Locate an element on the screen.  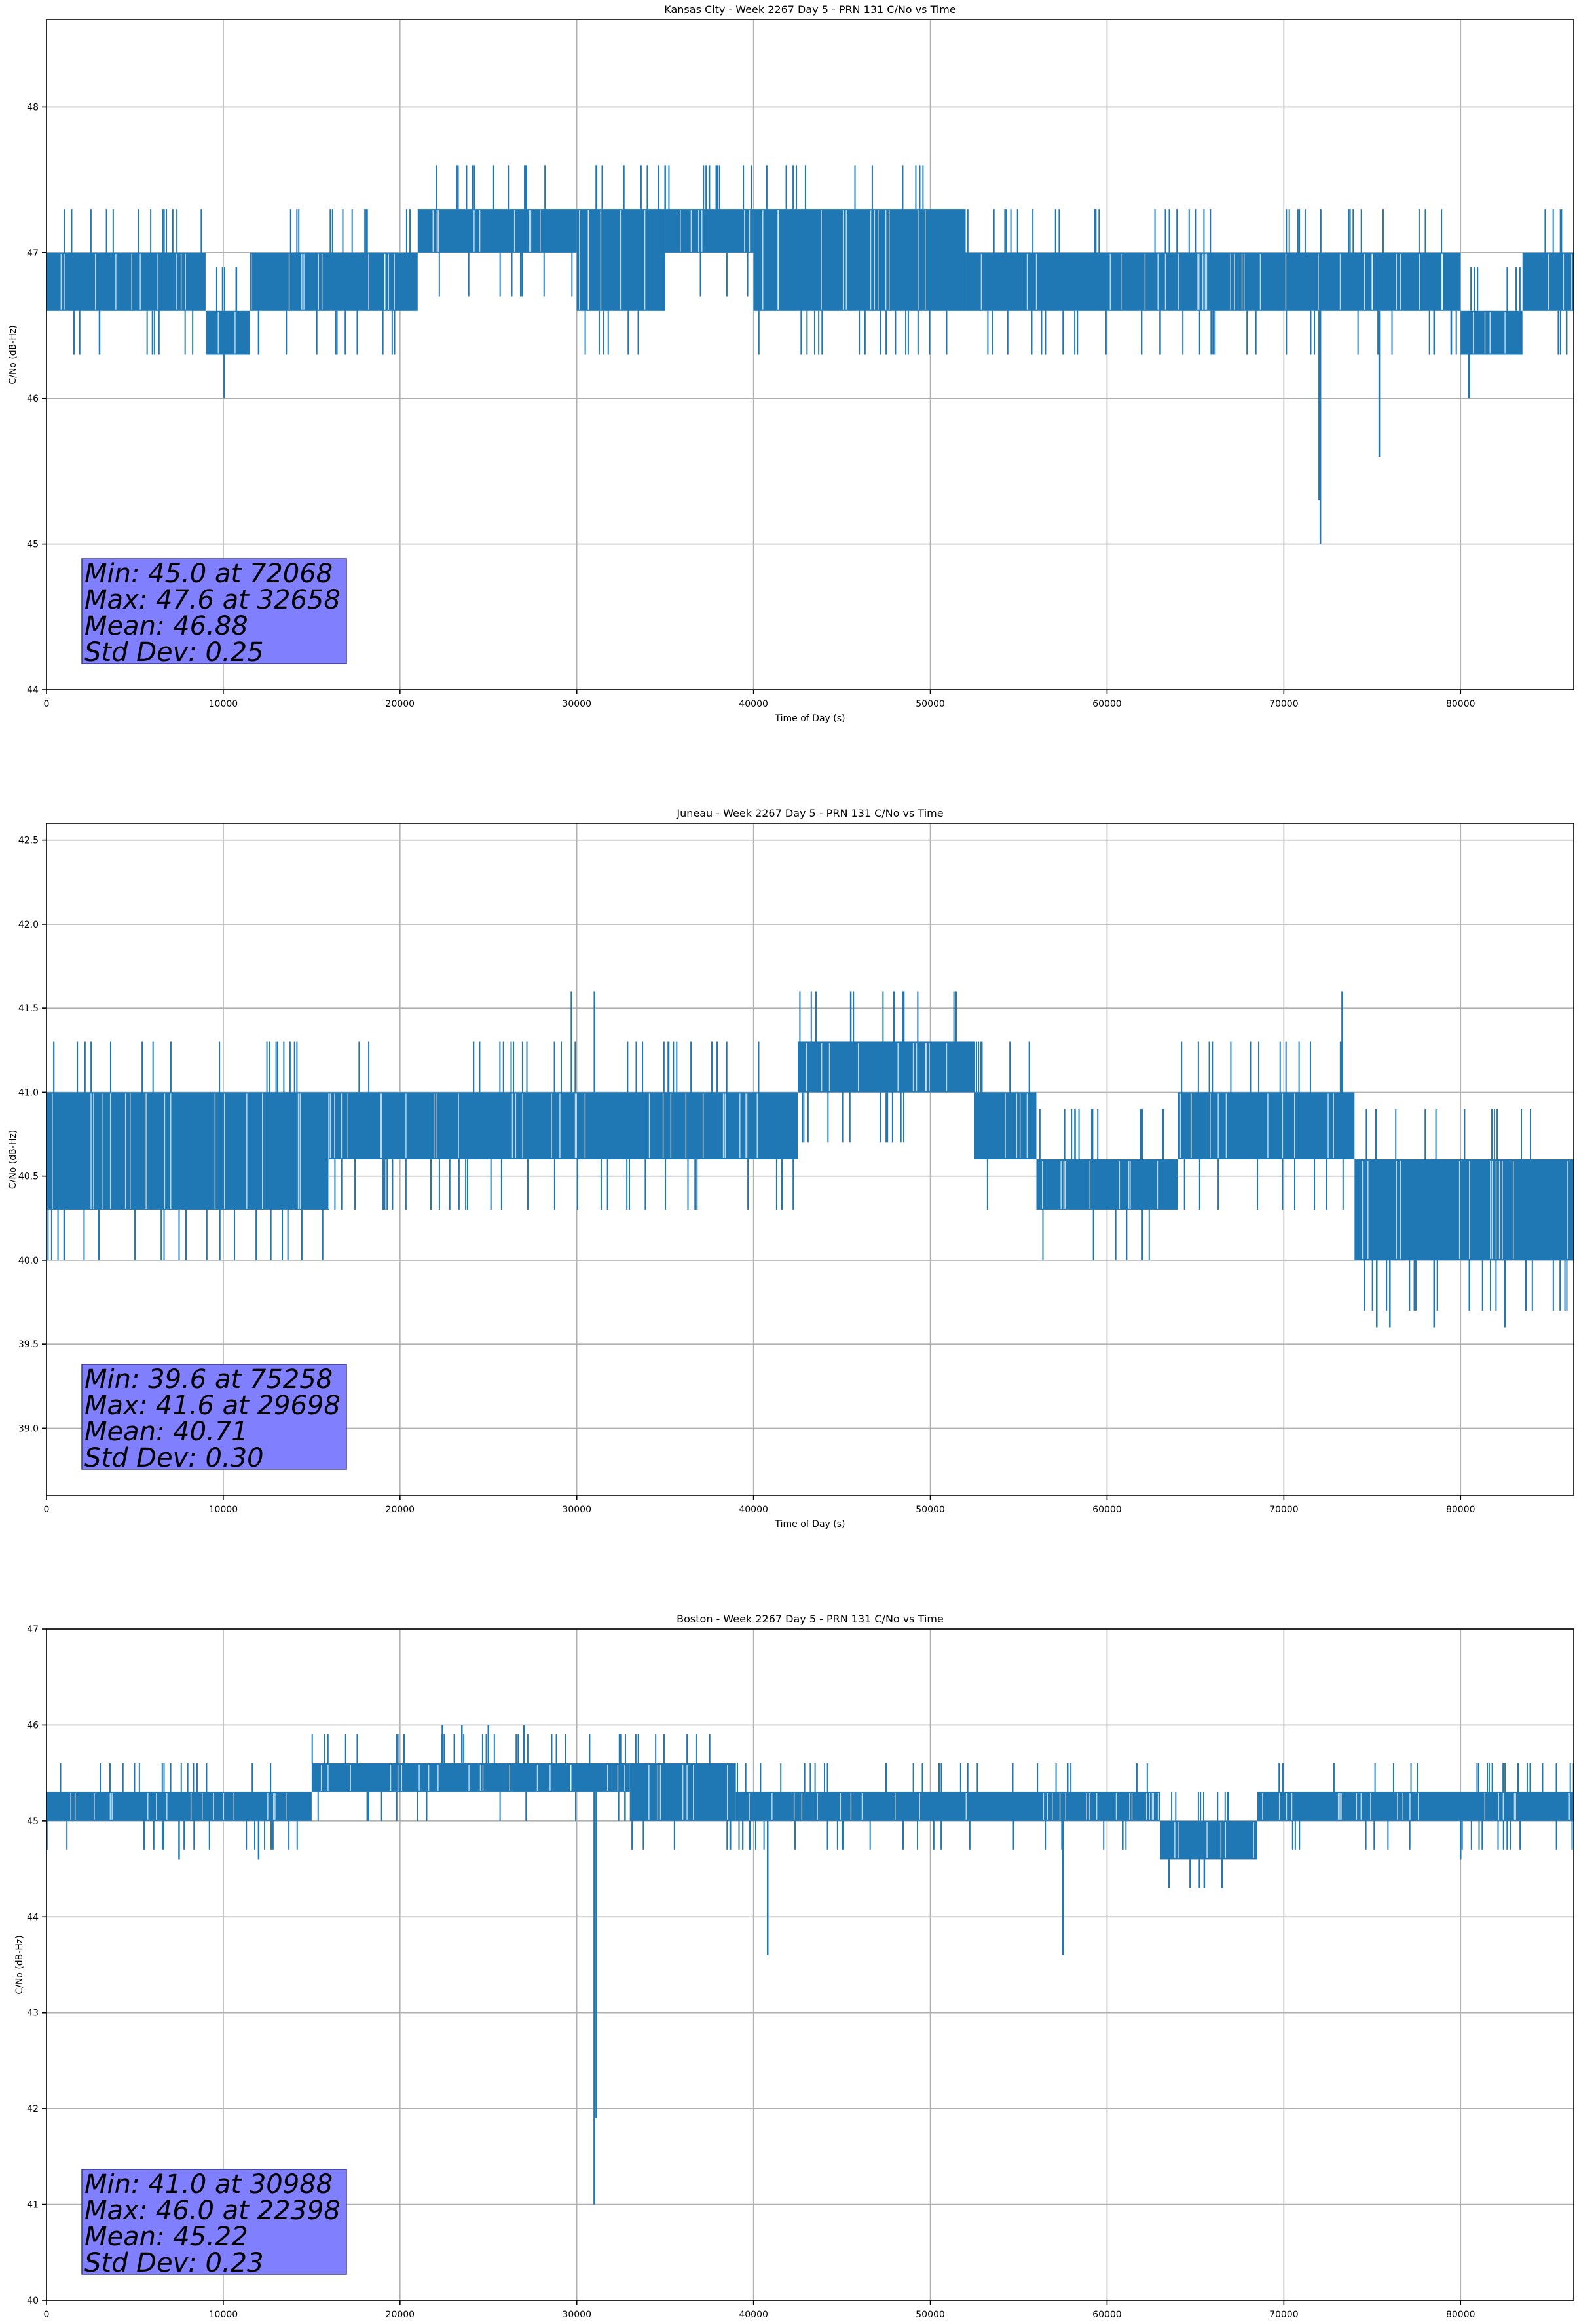
y-tick-label: 41.5 is located at coordinates (28, 1008).